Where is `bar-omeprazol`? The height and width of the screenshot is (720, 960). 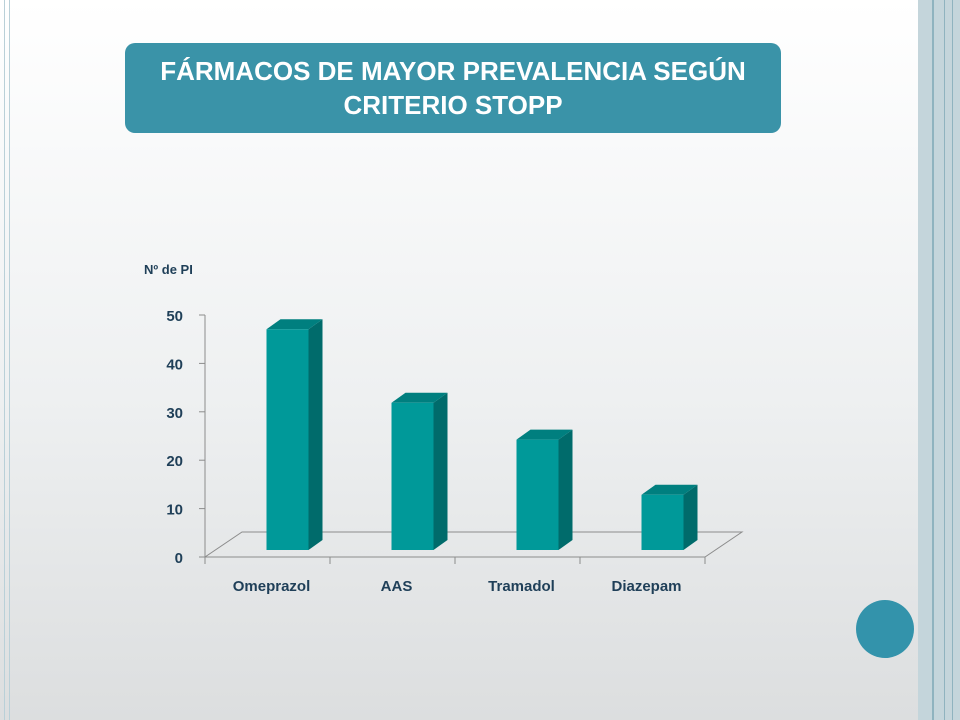 bar-omeprazol is located at coordinates (294, 434).